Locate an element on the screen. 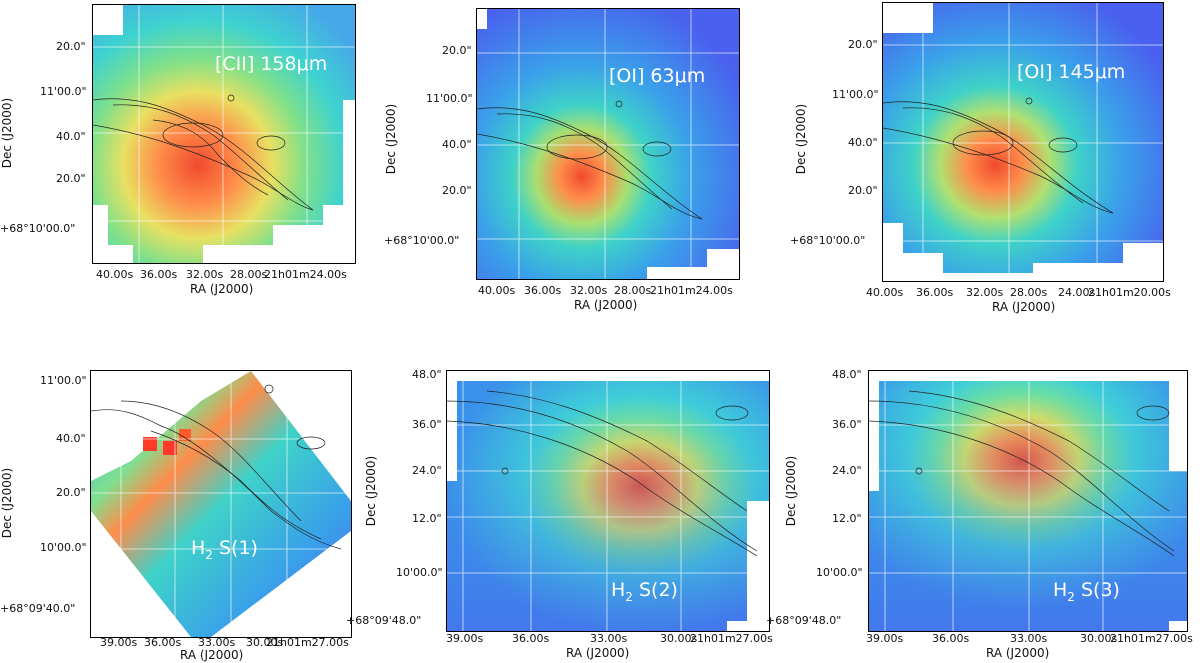 This screenshot has height=663, width=1200. map-frame-oi145: [OI] 145μm is located at coordinates (1023, 142).